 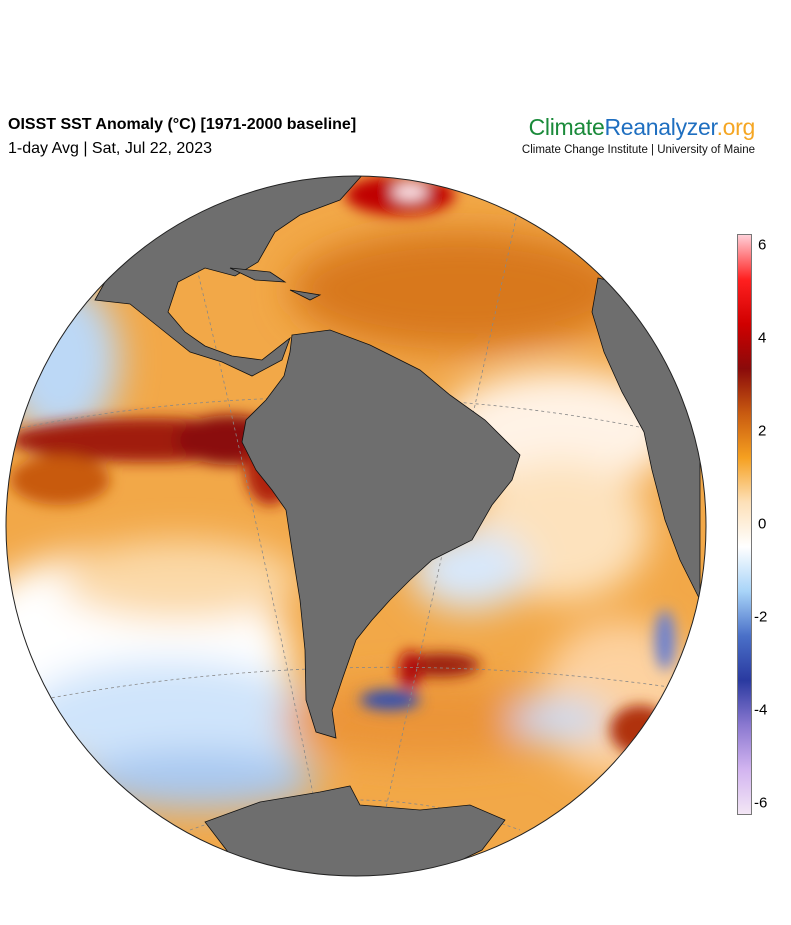 I want to click on colorbar-tick: -2, so click(x=761, y=617).